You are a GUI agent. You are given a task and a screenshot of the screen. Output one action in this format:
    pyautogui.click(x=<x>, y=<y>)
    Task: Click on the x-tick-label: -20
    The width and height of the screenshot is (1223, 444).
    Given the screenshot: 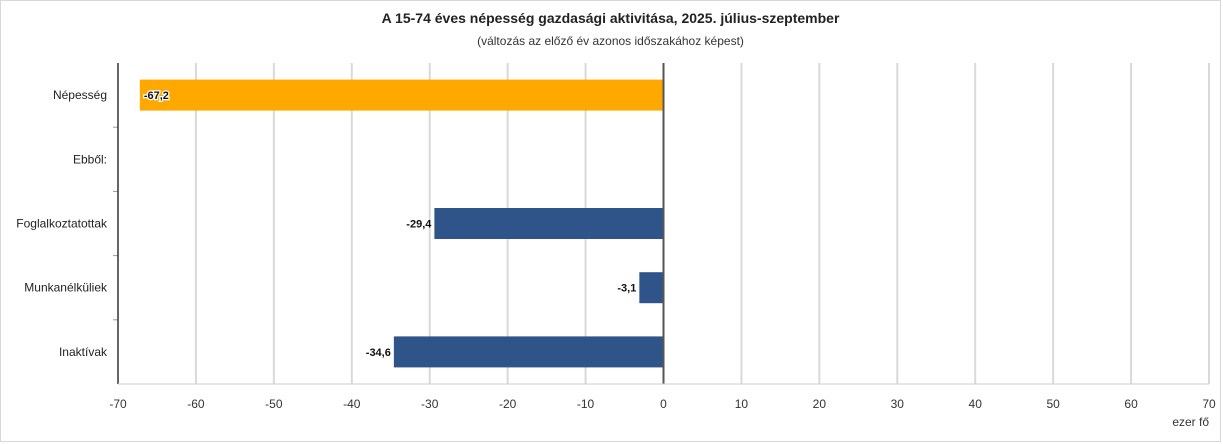 What is the action you would take?
    pyautogui.click(x=508, y=404)
    